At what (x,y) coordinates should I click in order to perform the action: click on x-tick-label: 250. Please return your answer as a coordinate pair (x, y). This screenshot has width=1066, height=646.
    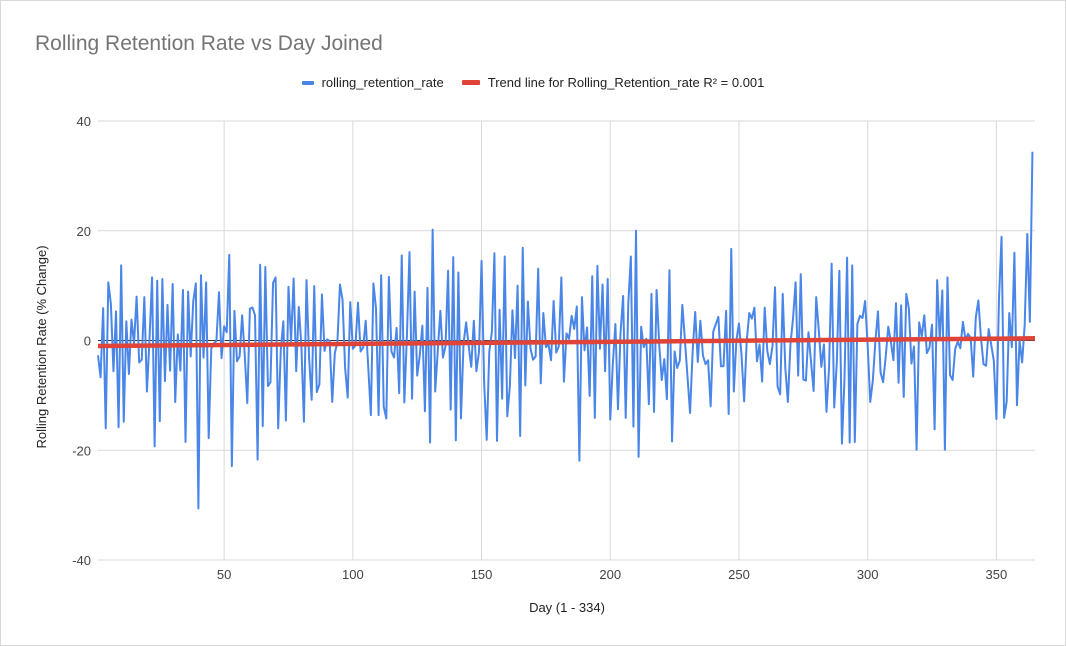
    Looking at the image, I should click on (739, 574).